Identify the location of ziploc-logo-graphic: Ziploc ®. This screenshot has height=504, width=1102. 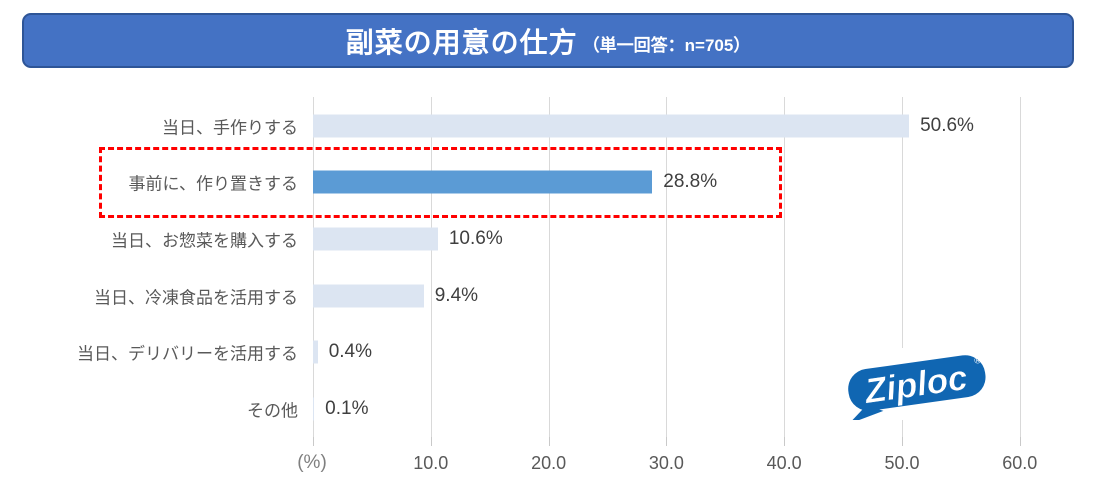
(917, 389).